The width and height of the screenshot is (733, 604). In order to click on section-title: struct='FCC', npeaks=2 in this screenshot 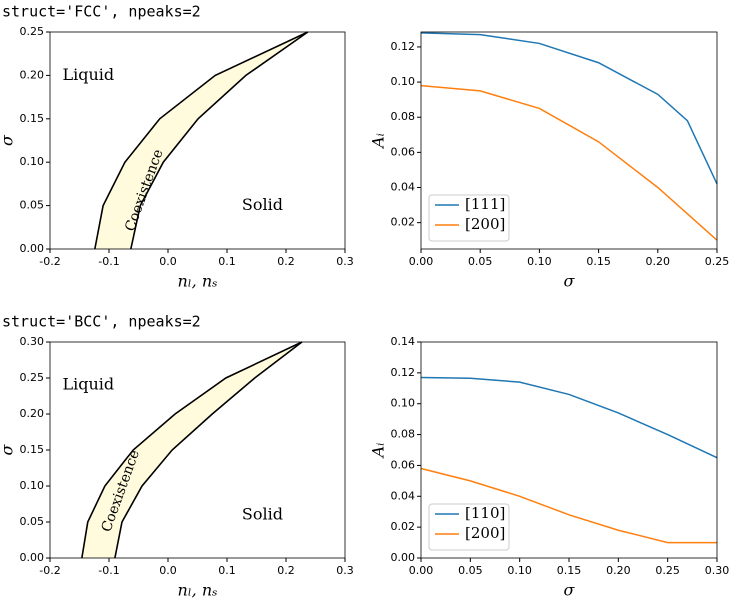, I will do `click(101, 12)`.